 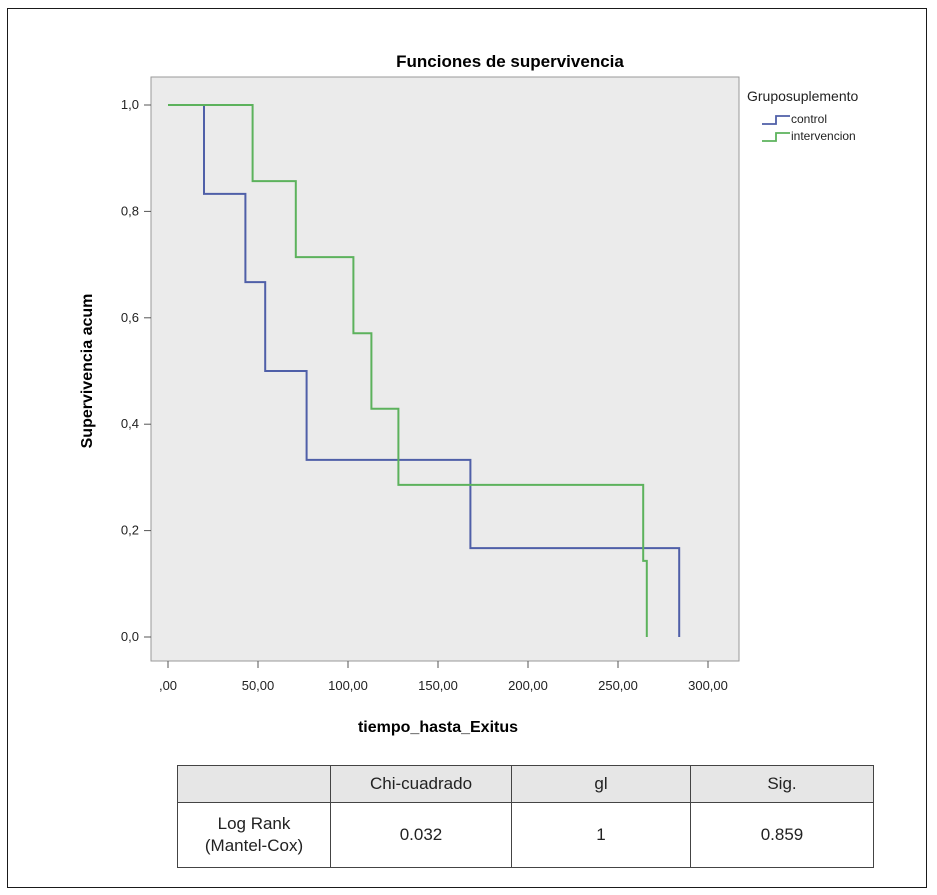 I want to click on y-tick-label: 0,2, so click(x=130, y=530).